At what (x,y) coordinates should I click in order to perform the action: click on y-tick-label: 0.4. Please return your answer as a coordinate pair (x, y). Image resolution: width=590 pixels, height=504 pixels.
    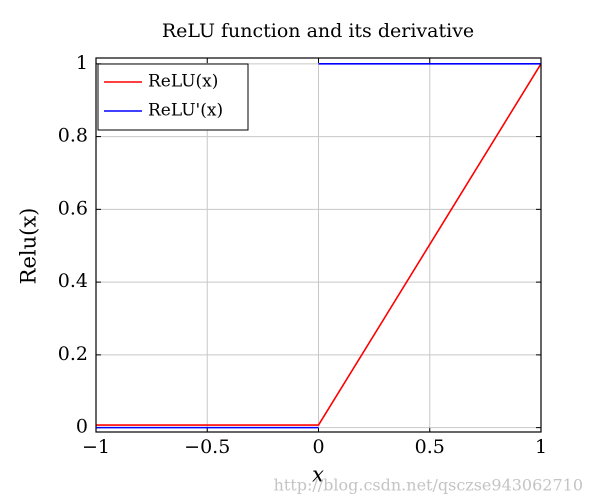
    Looking at the image, I should click on (73, 281).